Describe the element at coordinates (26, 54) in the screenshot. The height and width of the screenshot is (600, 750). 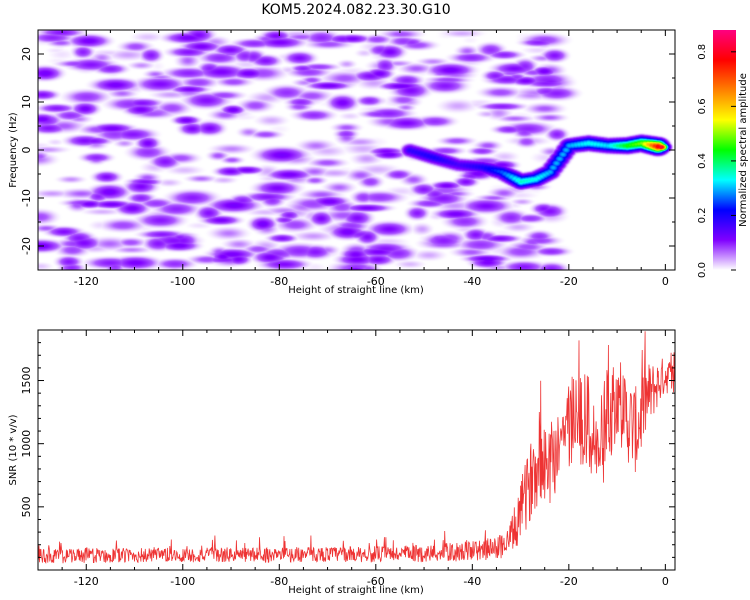
I see `y-tick-label: 20` at that location.